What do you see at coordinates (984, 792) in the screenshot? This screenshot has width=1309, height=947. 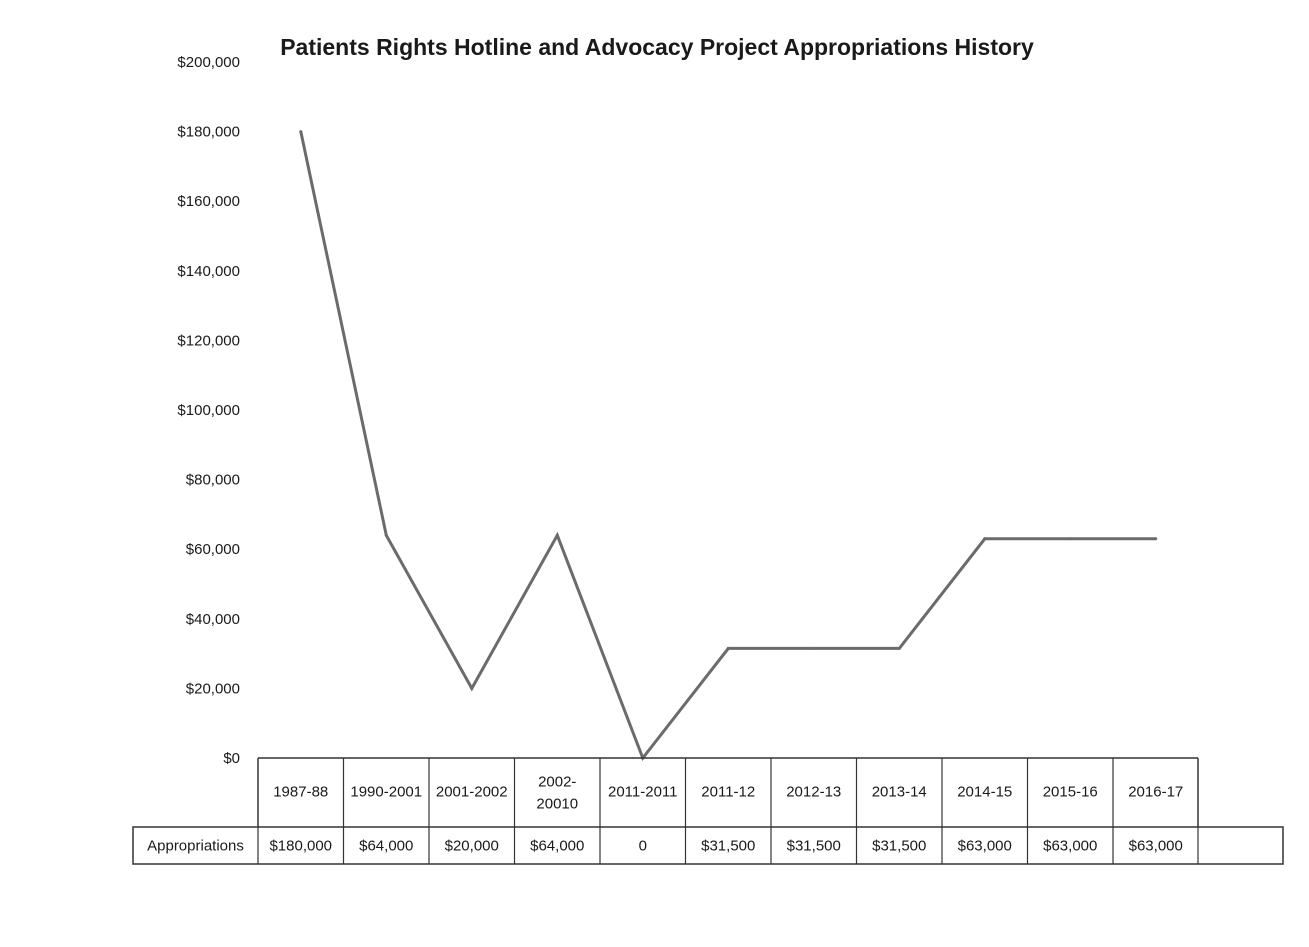 I see `x-tick-label: 2014-15` at bounding box center [984, 792].